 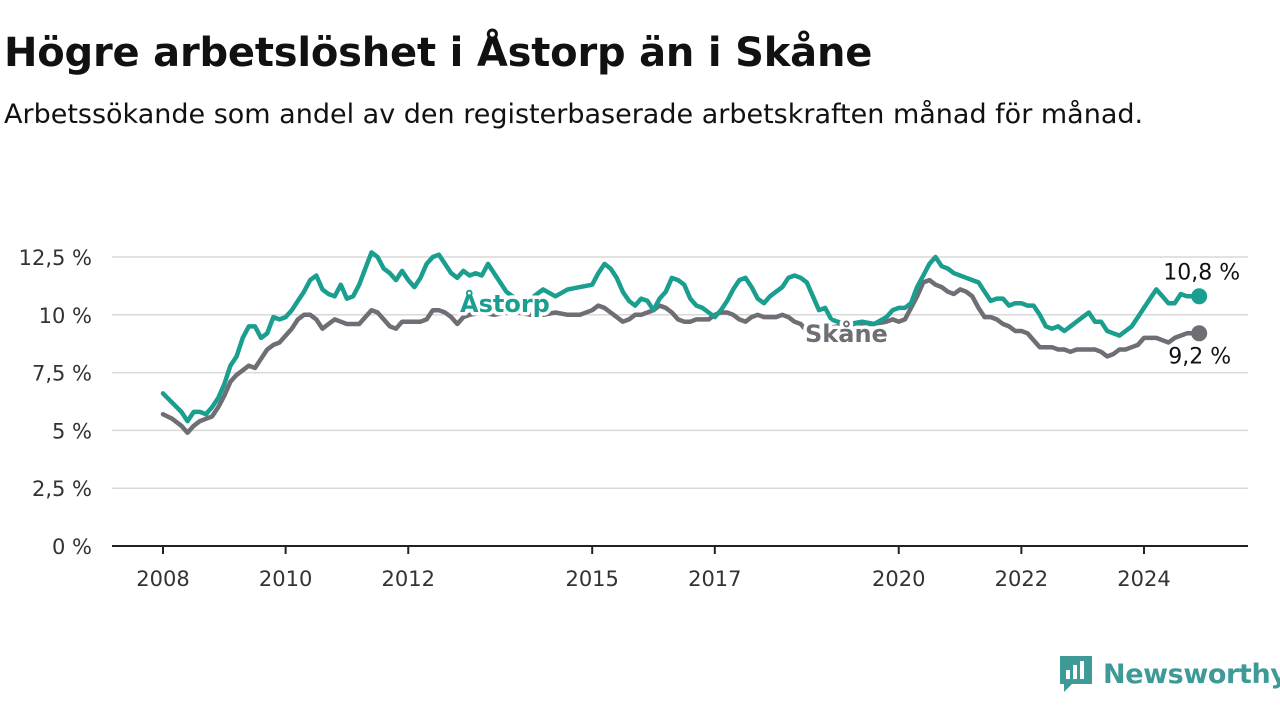 What do you see at coordinates (898, 579) in the screenshot?
I see `x-tick-label: 2020` at bounding box center [898, 579].